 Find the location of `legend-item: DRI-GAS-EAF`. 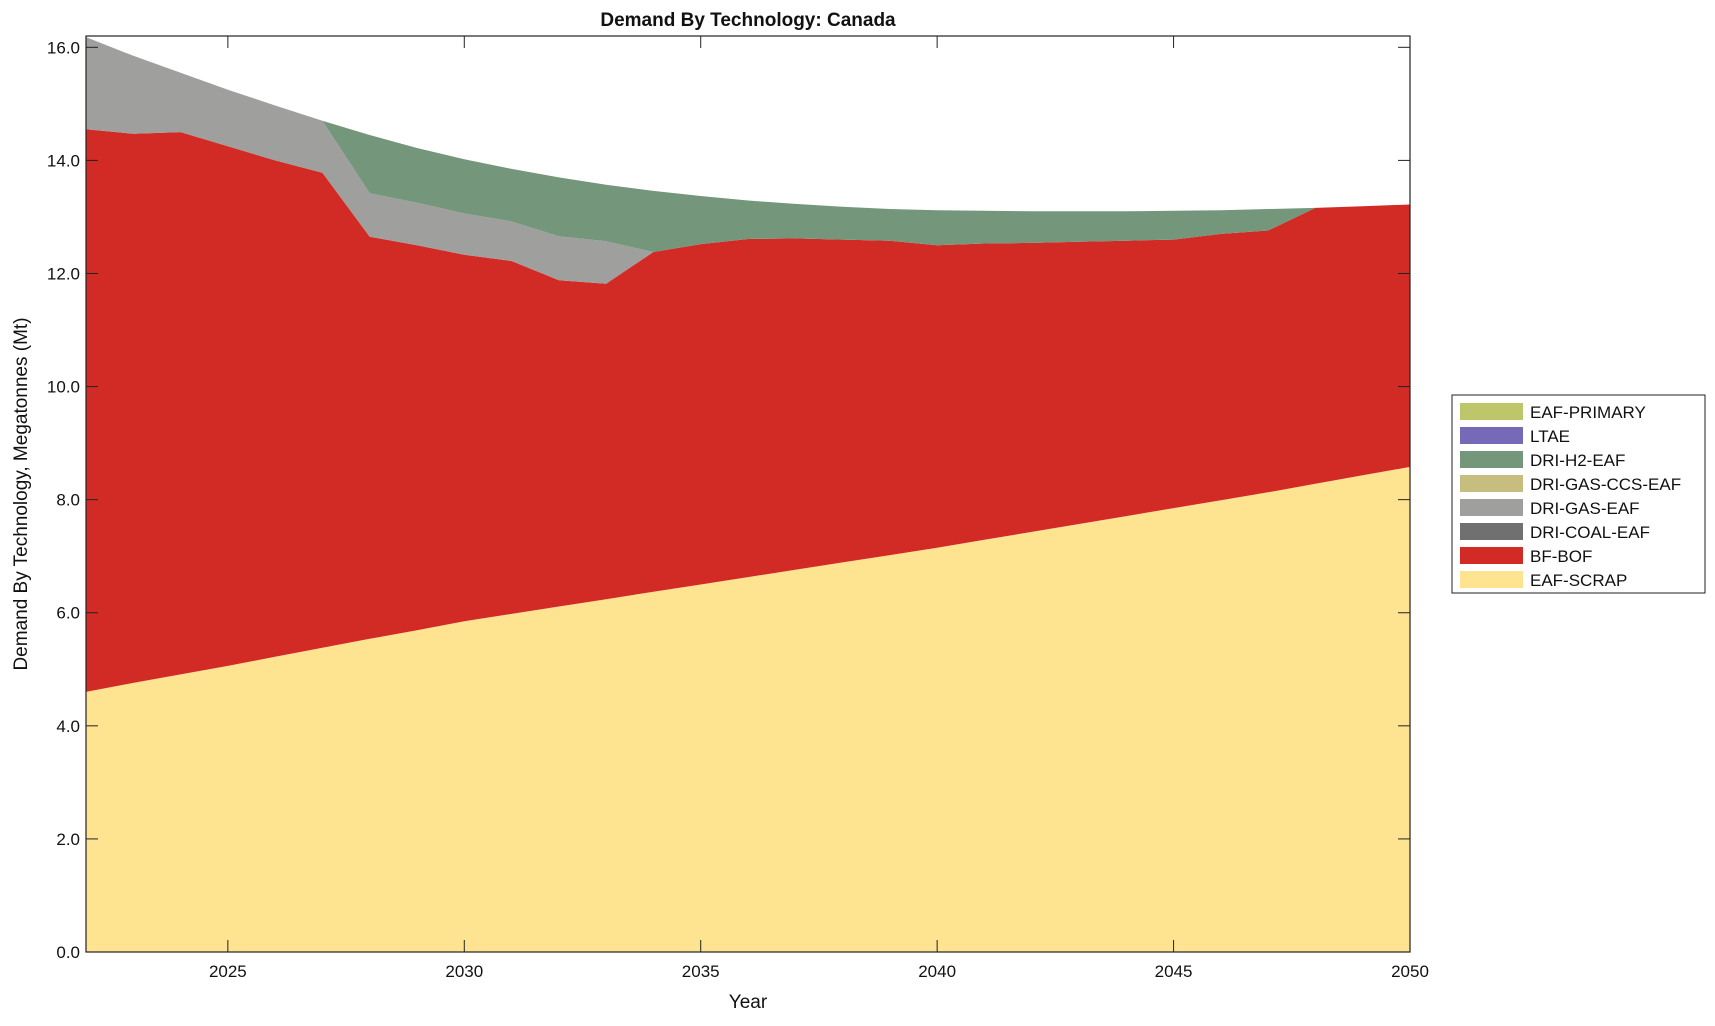

legend-item: DRI-GAS-EAF is located at coordinates (1550, 508).